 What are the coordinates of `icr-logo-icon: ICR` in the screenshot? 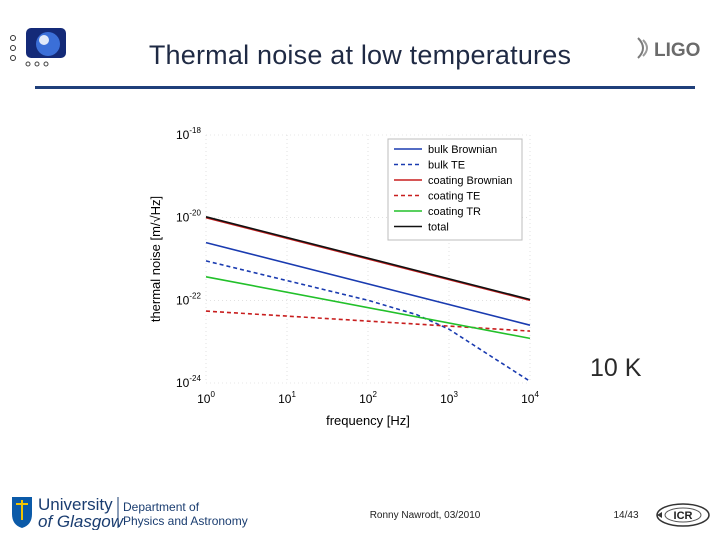 It's located at (683, 515).